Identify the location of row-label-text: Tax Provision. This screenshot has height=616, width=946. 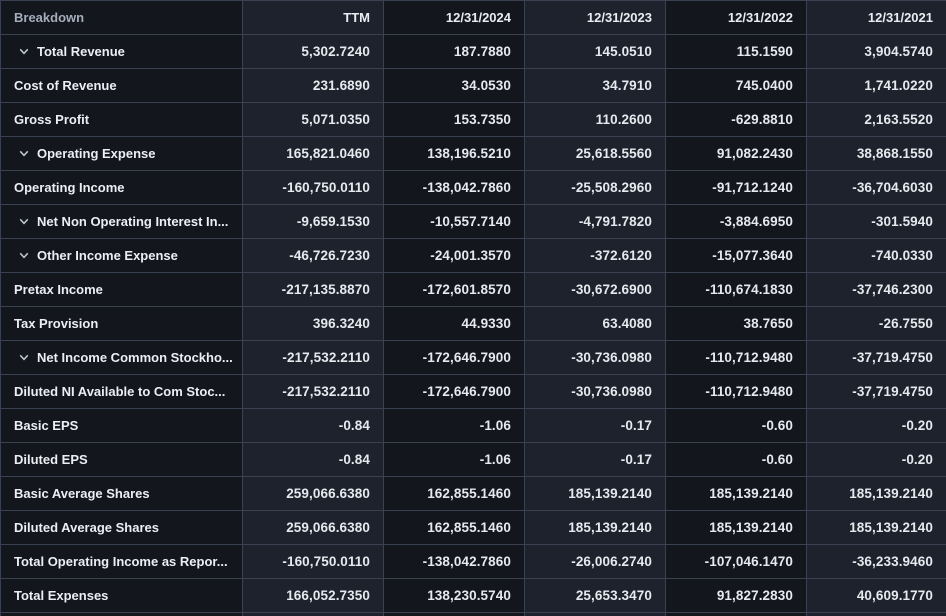
(56, 323).